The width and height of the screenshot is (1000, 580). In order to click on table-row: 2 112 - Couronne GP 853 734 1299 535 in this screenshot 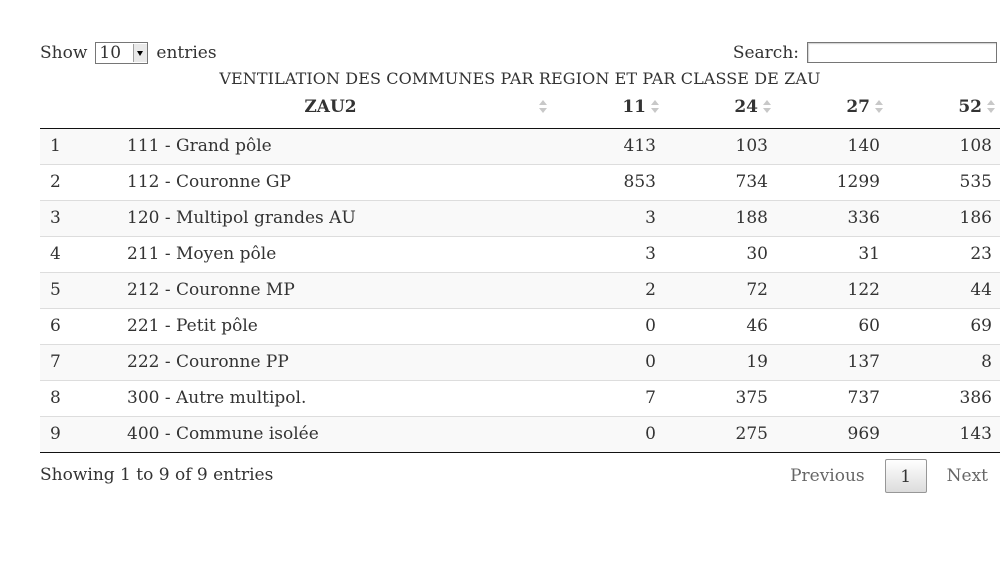, I will do `click(520, 181)`.